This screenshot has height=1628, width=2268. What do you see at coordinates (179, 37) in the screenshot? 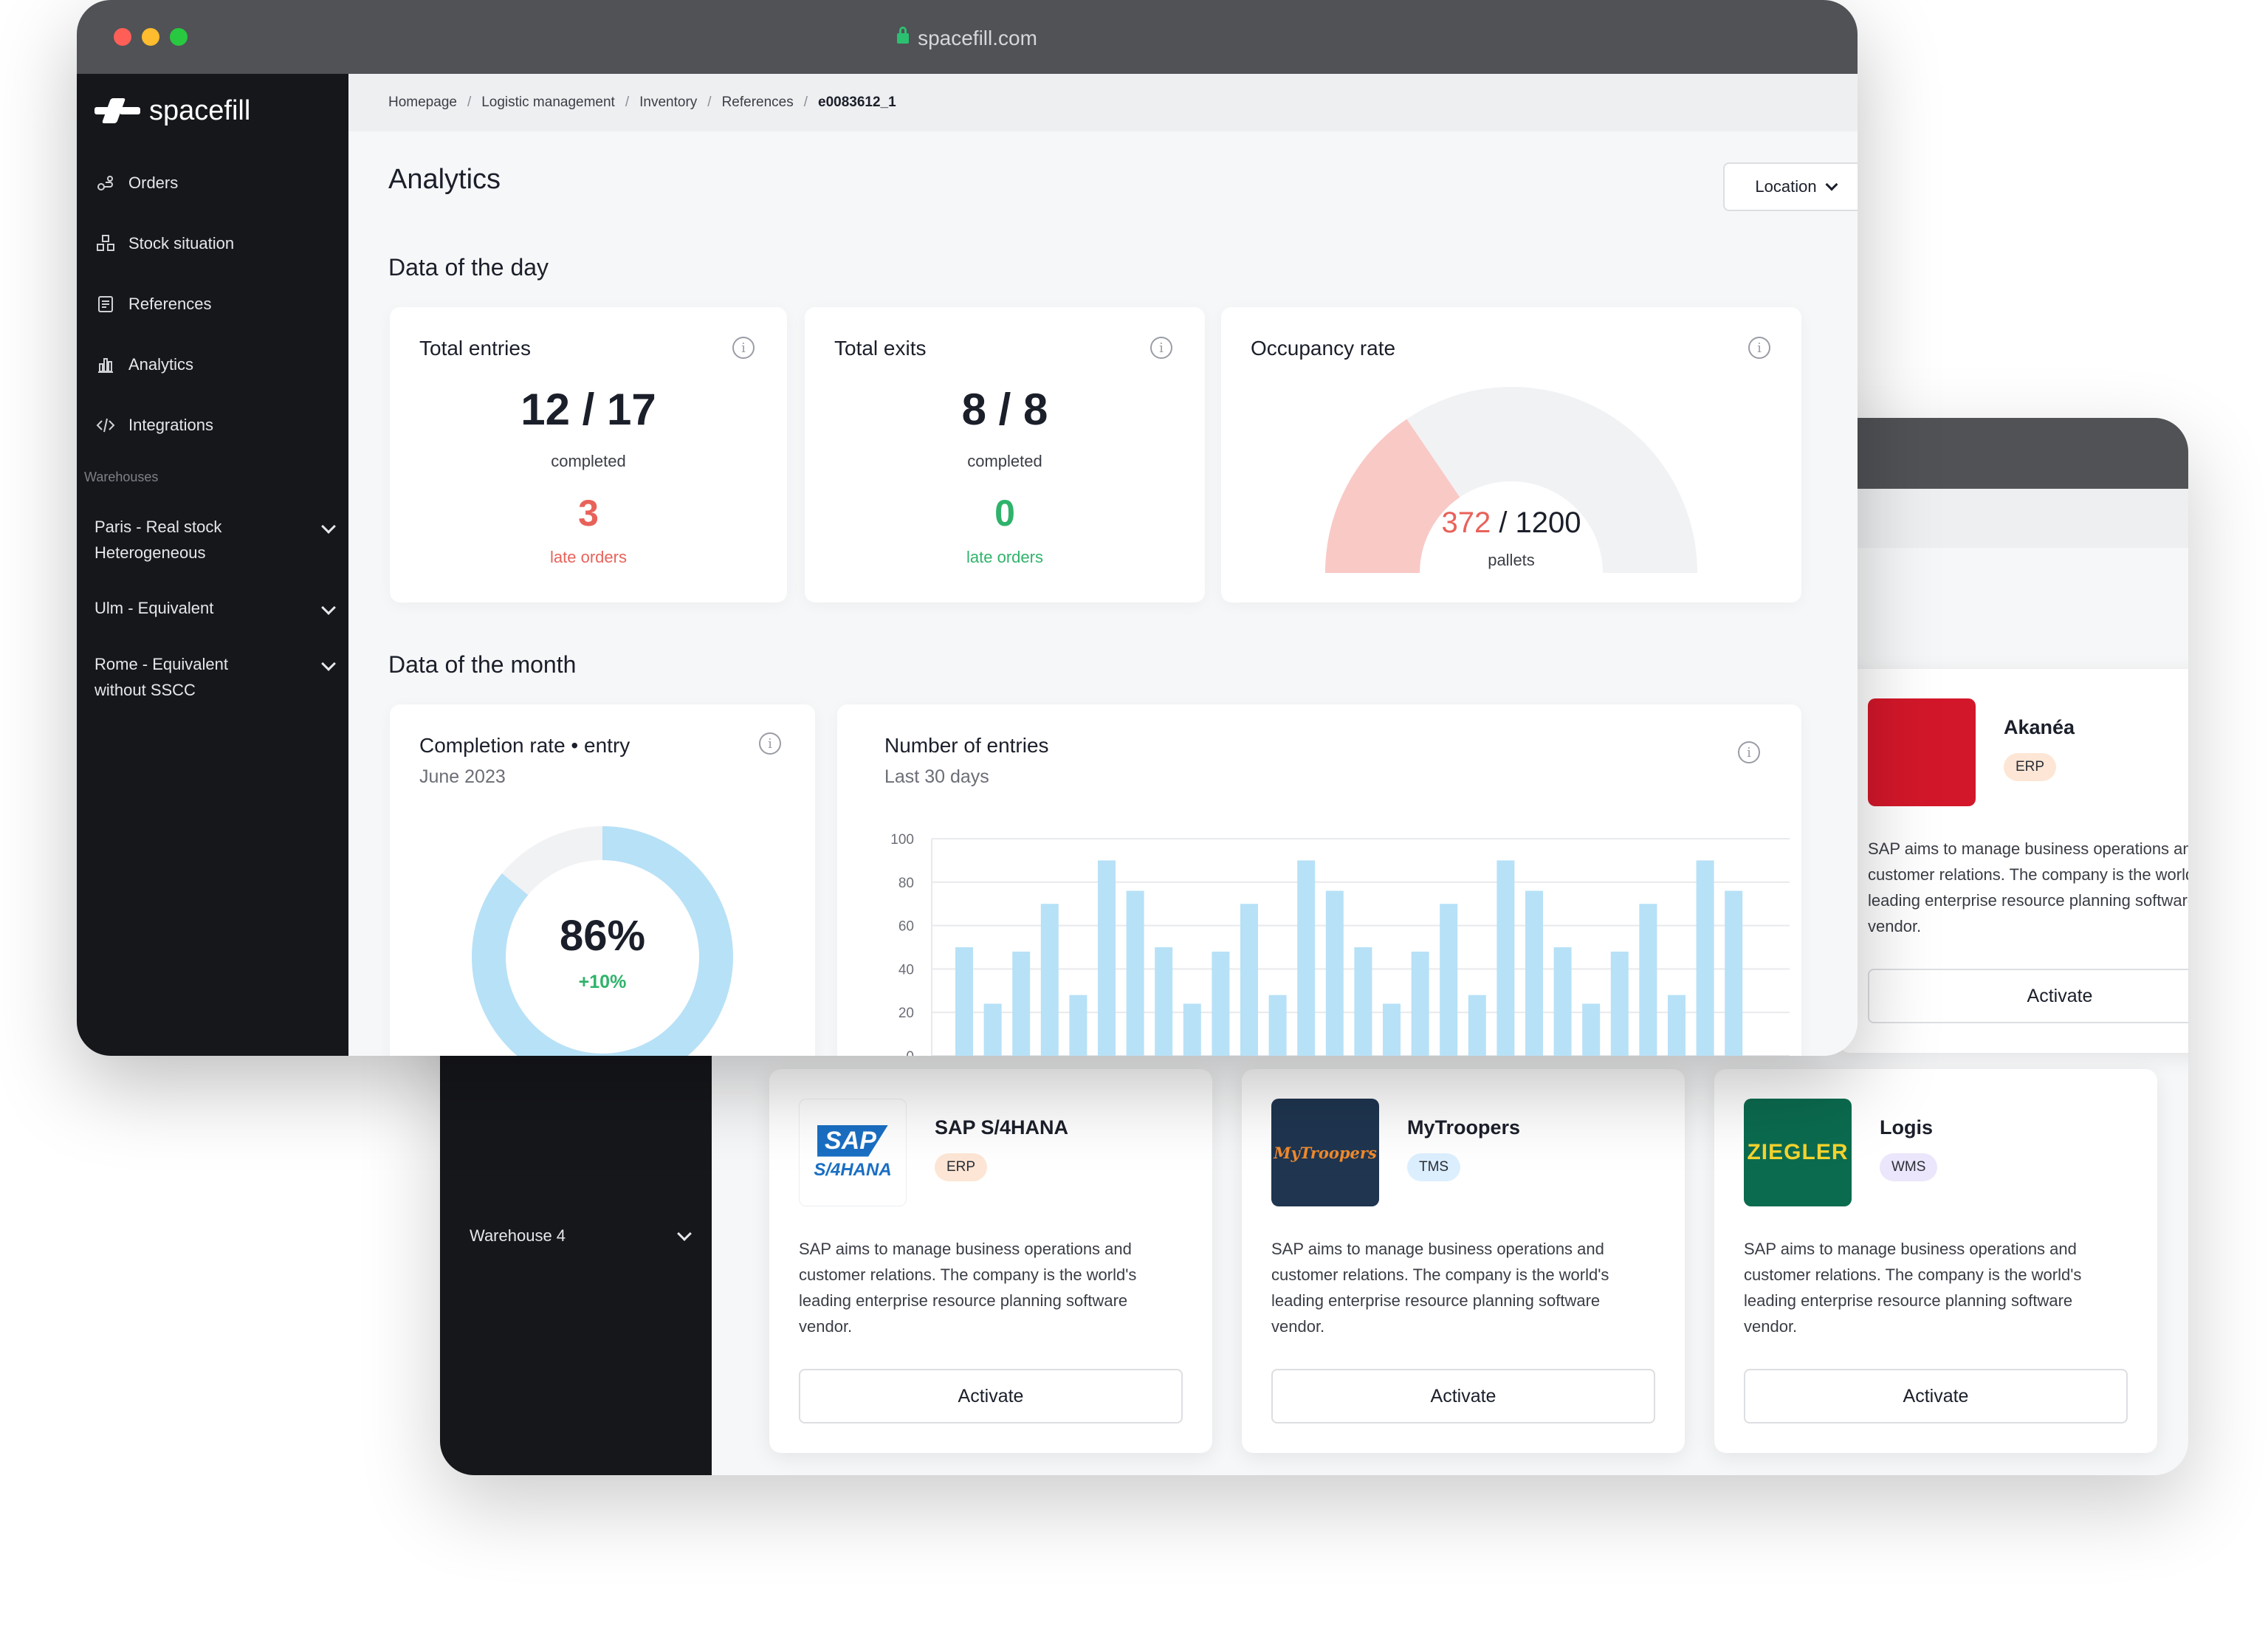
I see `maximize-window-button` at bounding box center [179, 37].